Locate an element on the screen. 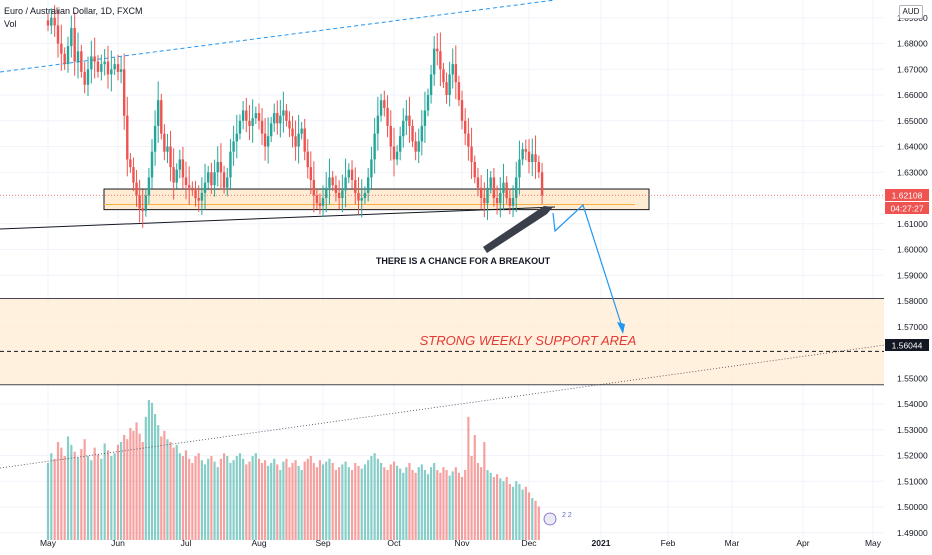  time-tick-label: Nov is located at coordinates (462, 543).